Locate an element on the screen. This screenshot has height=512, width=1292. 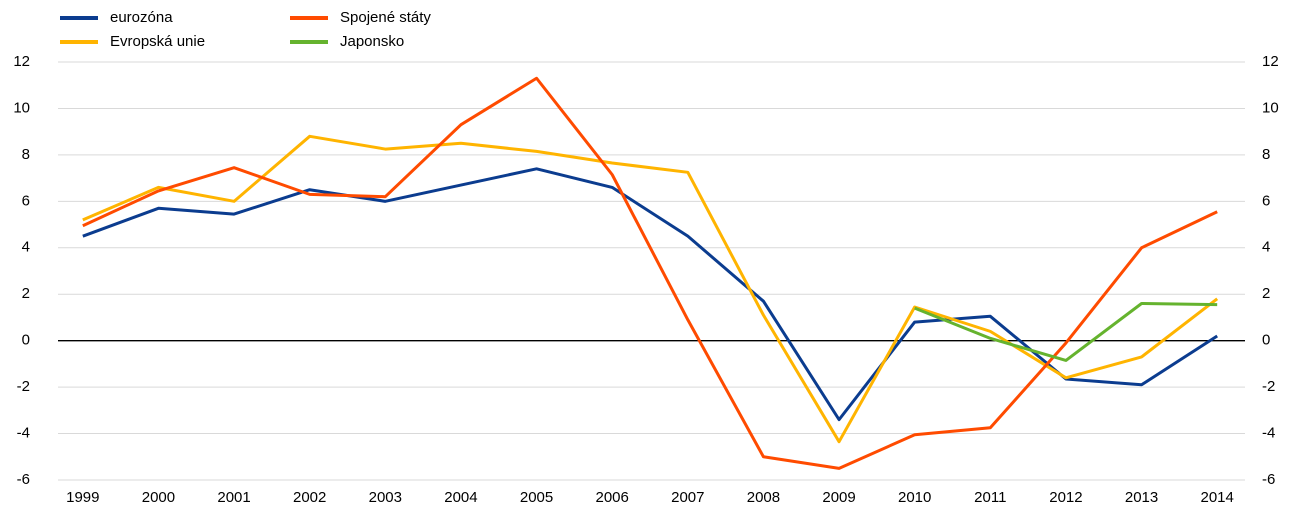
x-tick-label: 2005 is located at coordinates (536, 497).